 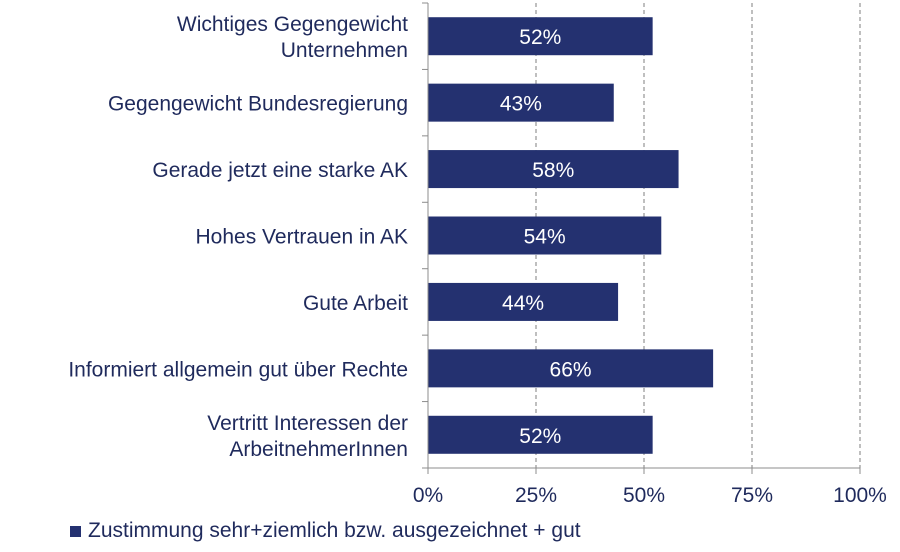 What do you see at coordinates (302, 237) in the screenshot?
I see `category-label: Hohes Vertrauen in AK` at bounding box center [302, 237].